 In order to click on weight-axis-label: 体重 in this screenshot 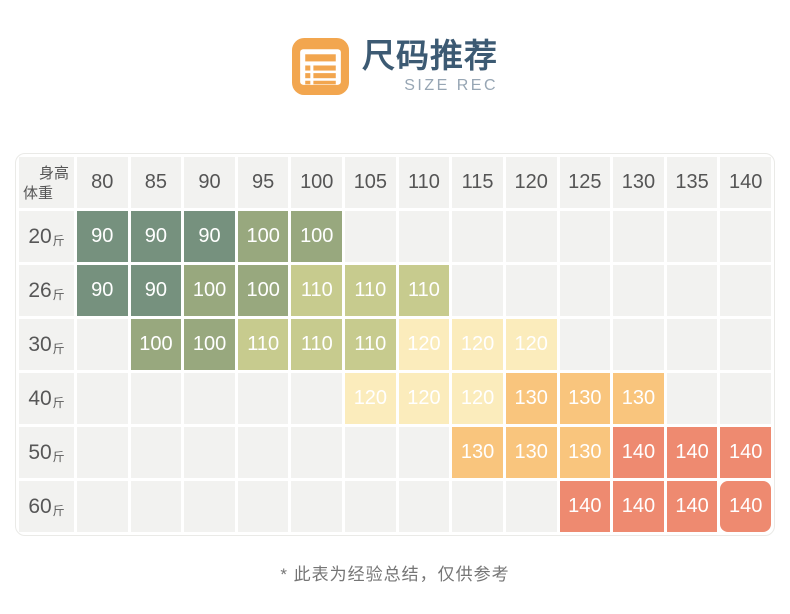, I will do `click(38, 193)`.